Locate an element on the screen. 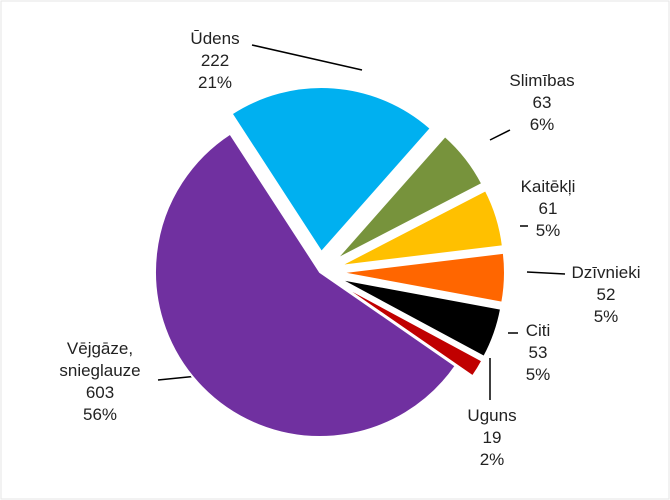 The image size is (670, 500). percent-label: 6% is located at coordinates (542, 124).